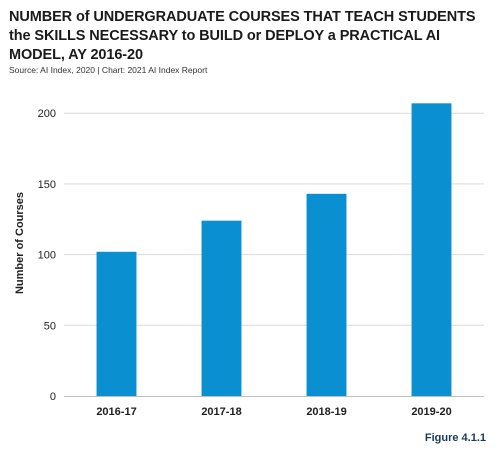  What do you see at coordinates (431, 412) in the screenshot?
I see `x-tick-label: 2019-20` at bounding box center [431, 412].